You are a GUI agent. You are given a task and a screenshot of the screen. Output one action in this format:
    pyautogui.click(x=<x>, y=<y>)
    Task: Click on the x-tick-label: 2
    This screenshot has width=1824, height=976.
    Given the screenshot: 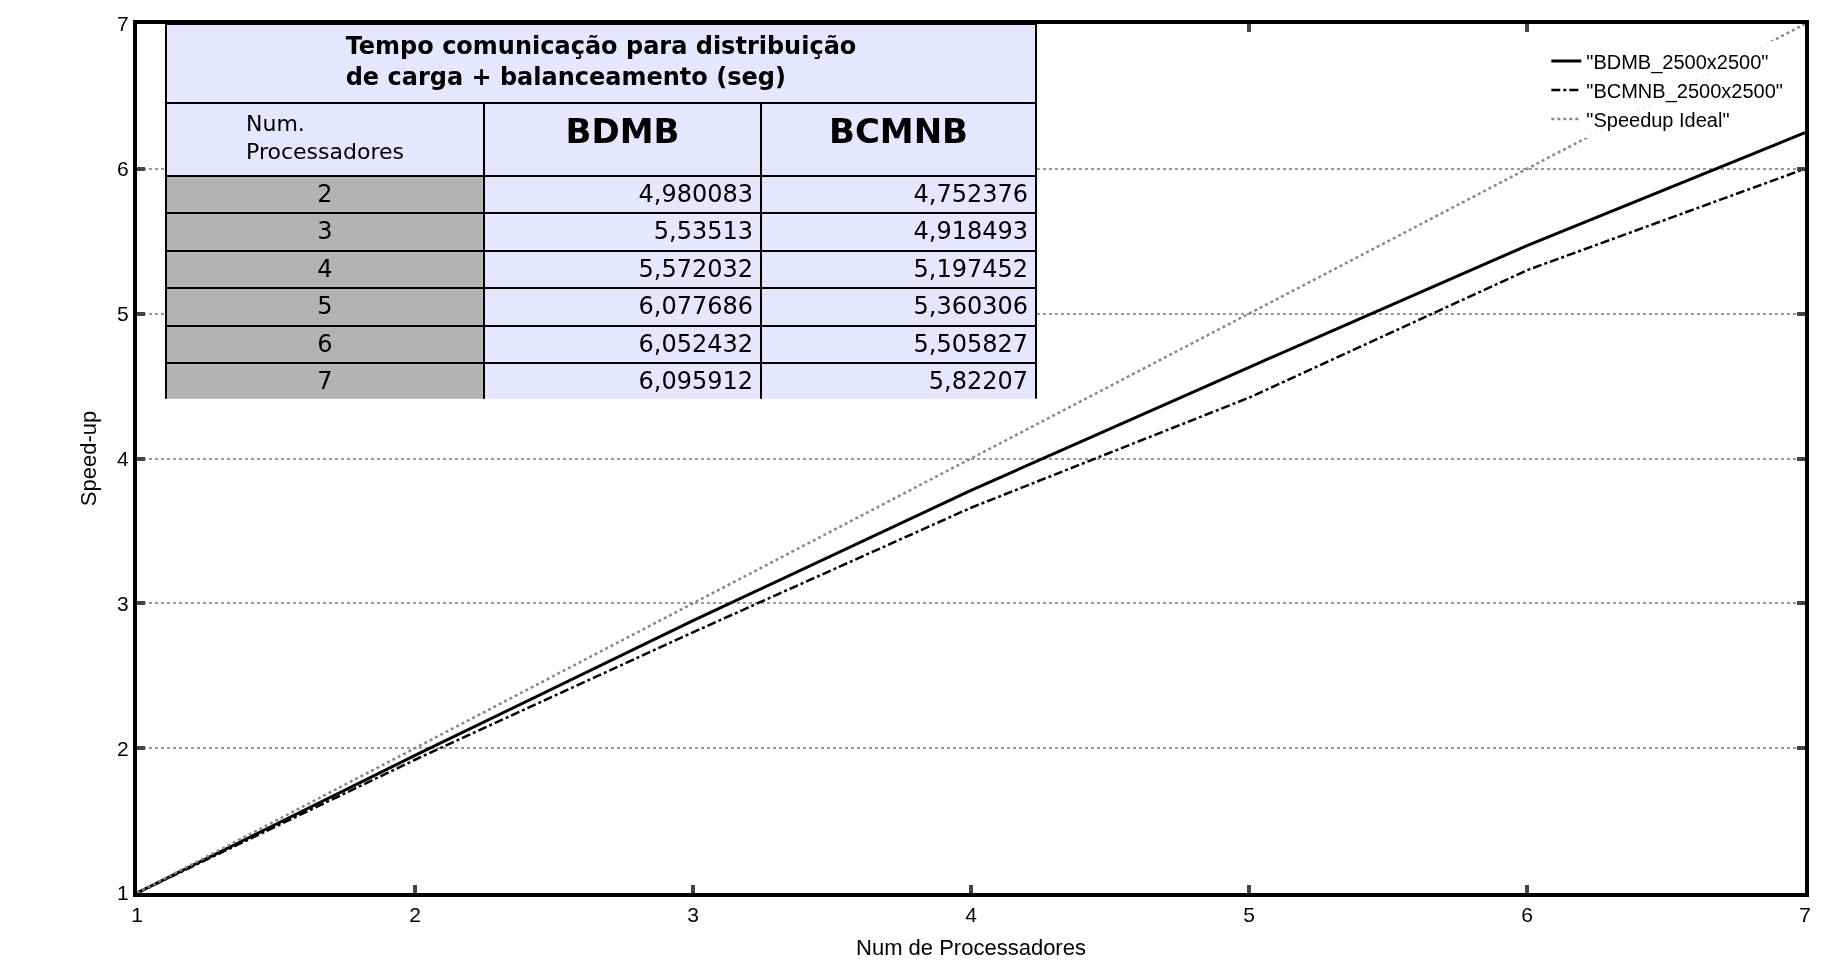 What is the action you would take?
    pyautogui.click(x=415, y=915)
    